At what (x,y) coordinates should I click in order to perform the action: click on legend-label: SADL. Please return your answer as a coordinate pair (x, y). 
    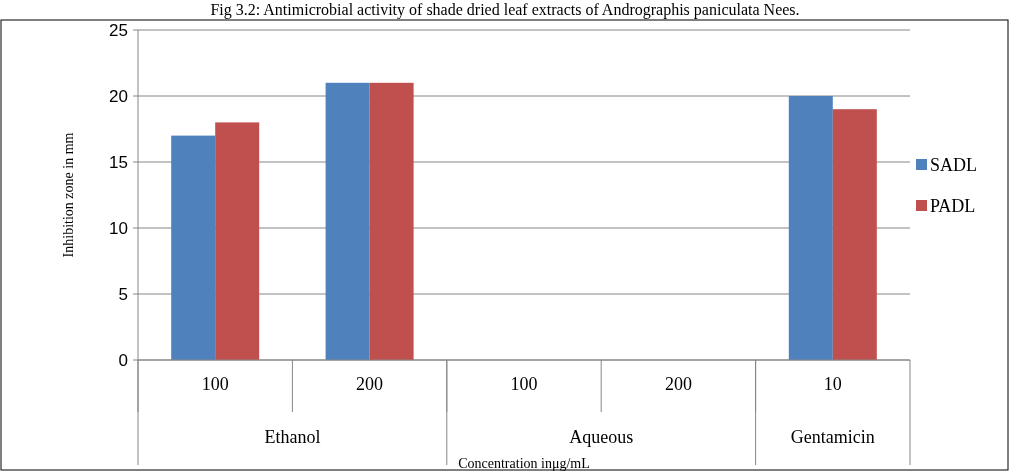
    Looking at the image, I should click on (954, 165).